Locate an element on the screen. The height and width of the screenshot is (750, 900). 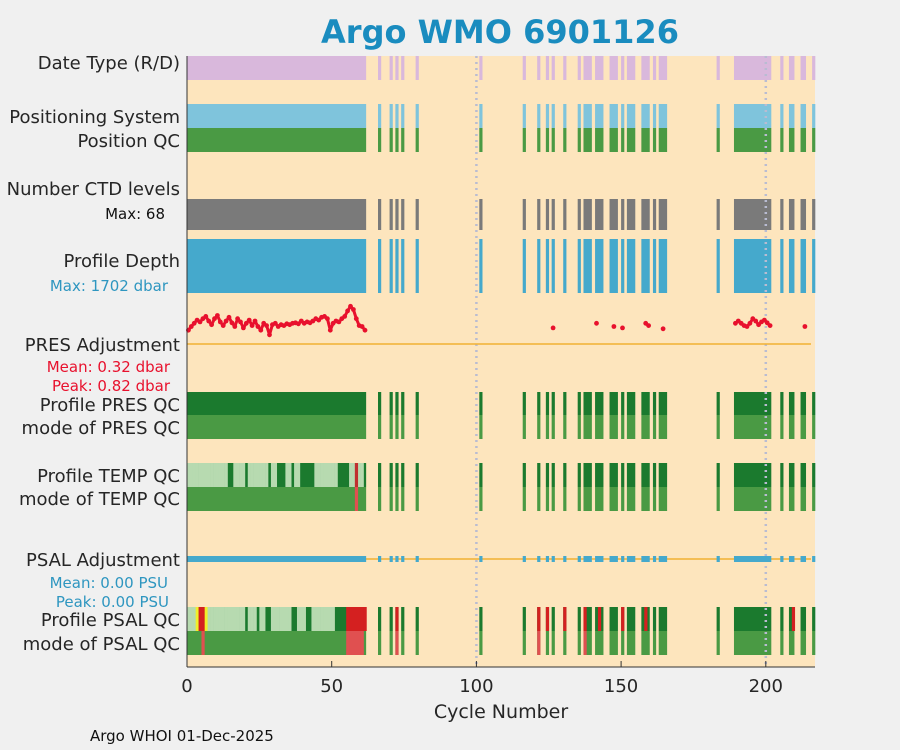
x-tick-label: 100 is located at coordinates (476, 686).